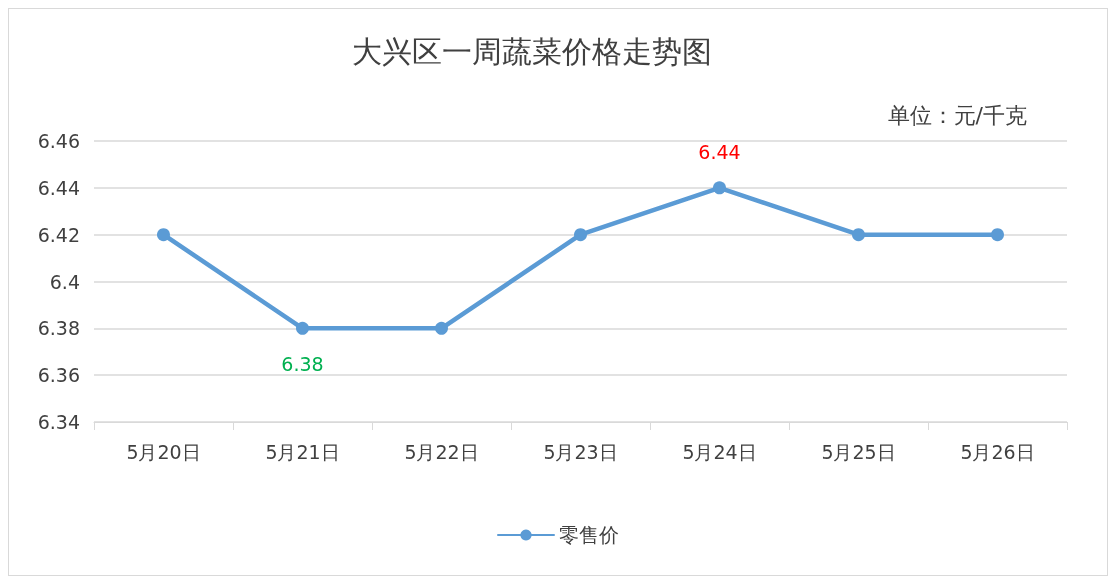 The height and width of the screenshot is (582, 1114). What do you see at coordinates (719, 451) in the screenshot?
I see `x-tick-label: 5月24日` at bounding box center [719, 451].